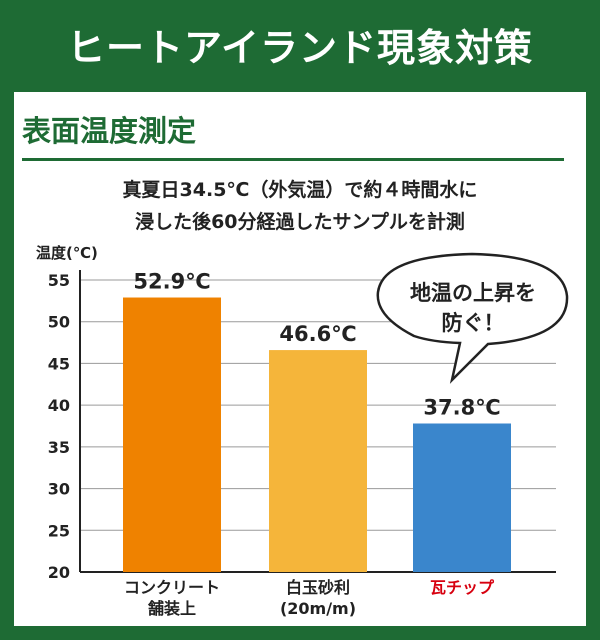  Describe the element at coordinates (172, 587) in the screenshot. I see `x-category-label: コンクリート` at that location.